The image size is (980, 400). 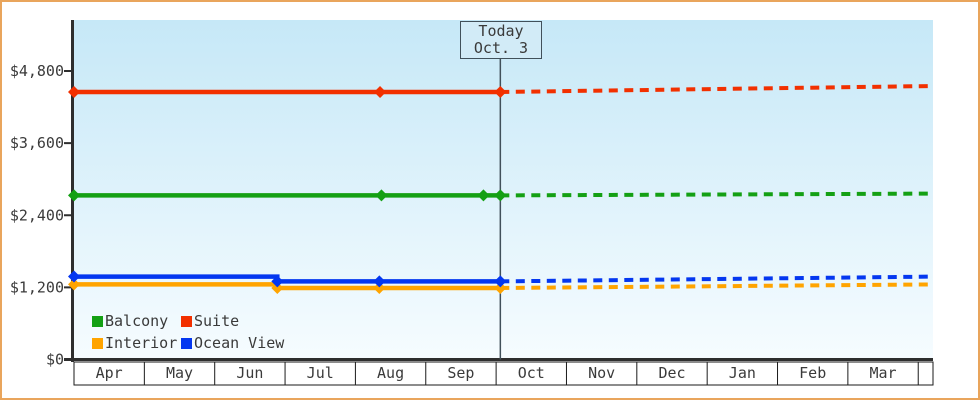 I want to click on month-label-apr: Apr, so click(x=109, y=373).